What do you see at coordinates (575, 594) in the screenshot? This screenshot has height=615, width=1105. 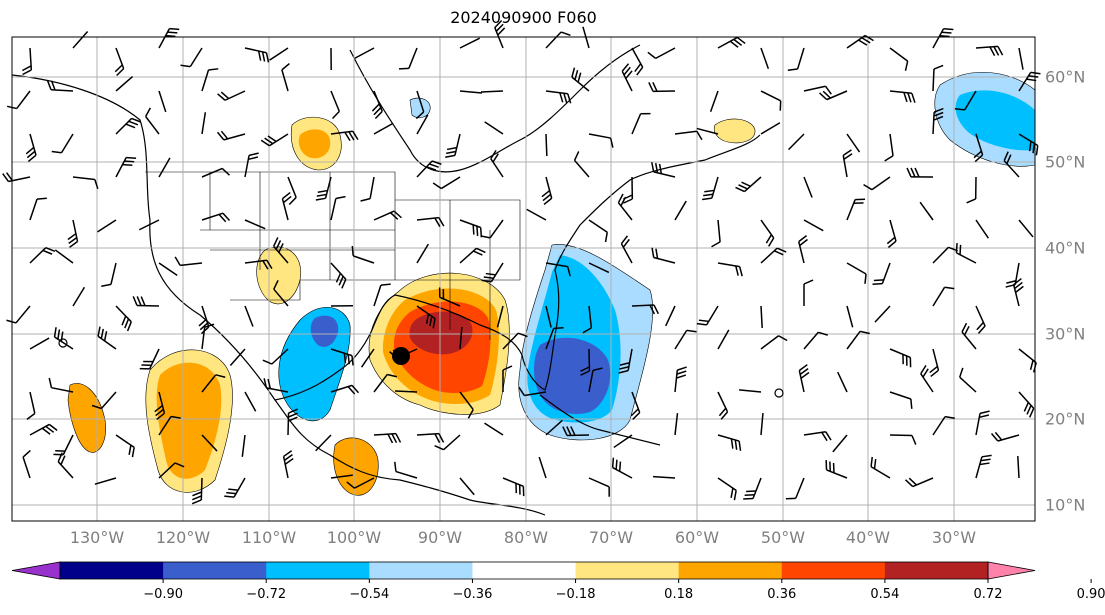 I see `colorbar-tick-label: −0.18` at bounding box center [575, 594].